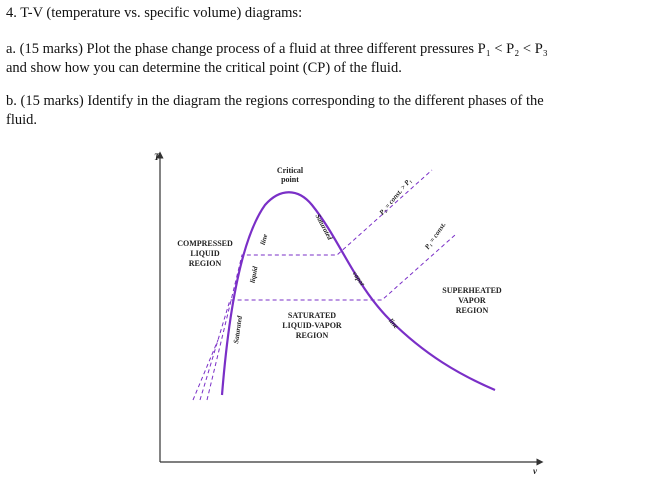 This screenshot has height=477, width=652. Describe the element at coordinates (157, 157) in the screenshot. I see `y-axis-label: T` at that location.